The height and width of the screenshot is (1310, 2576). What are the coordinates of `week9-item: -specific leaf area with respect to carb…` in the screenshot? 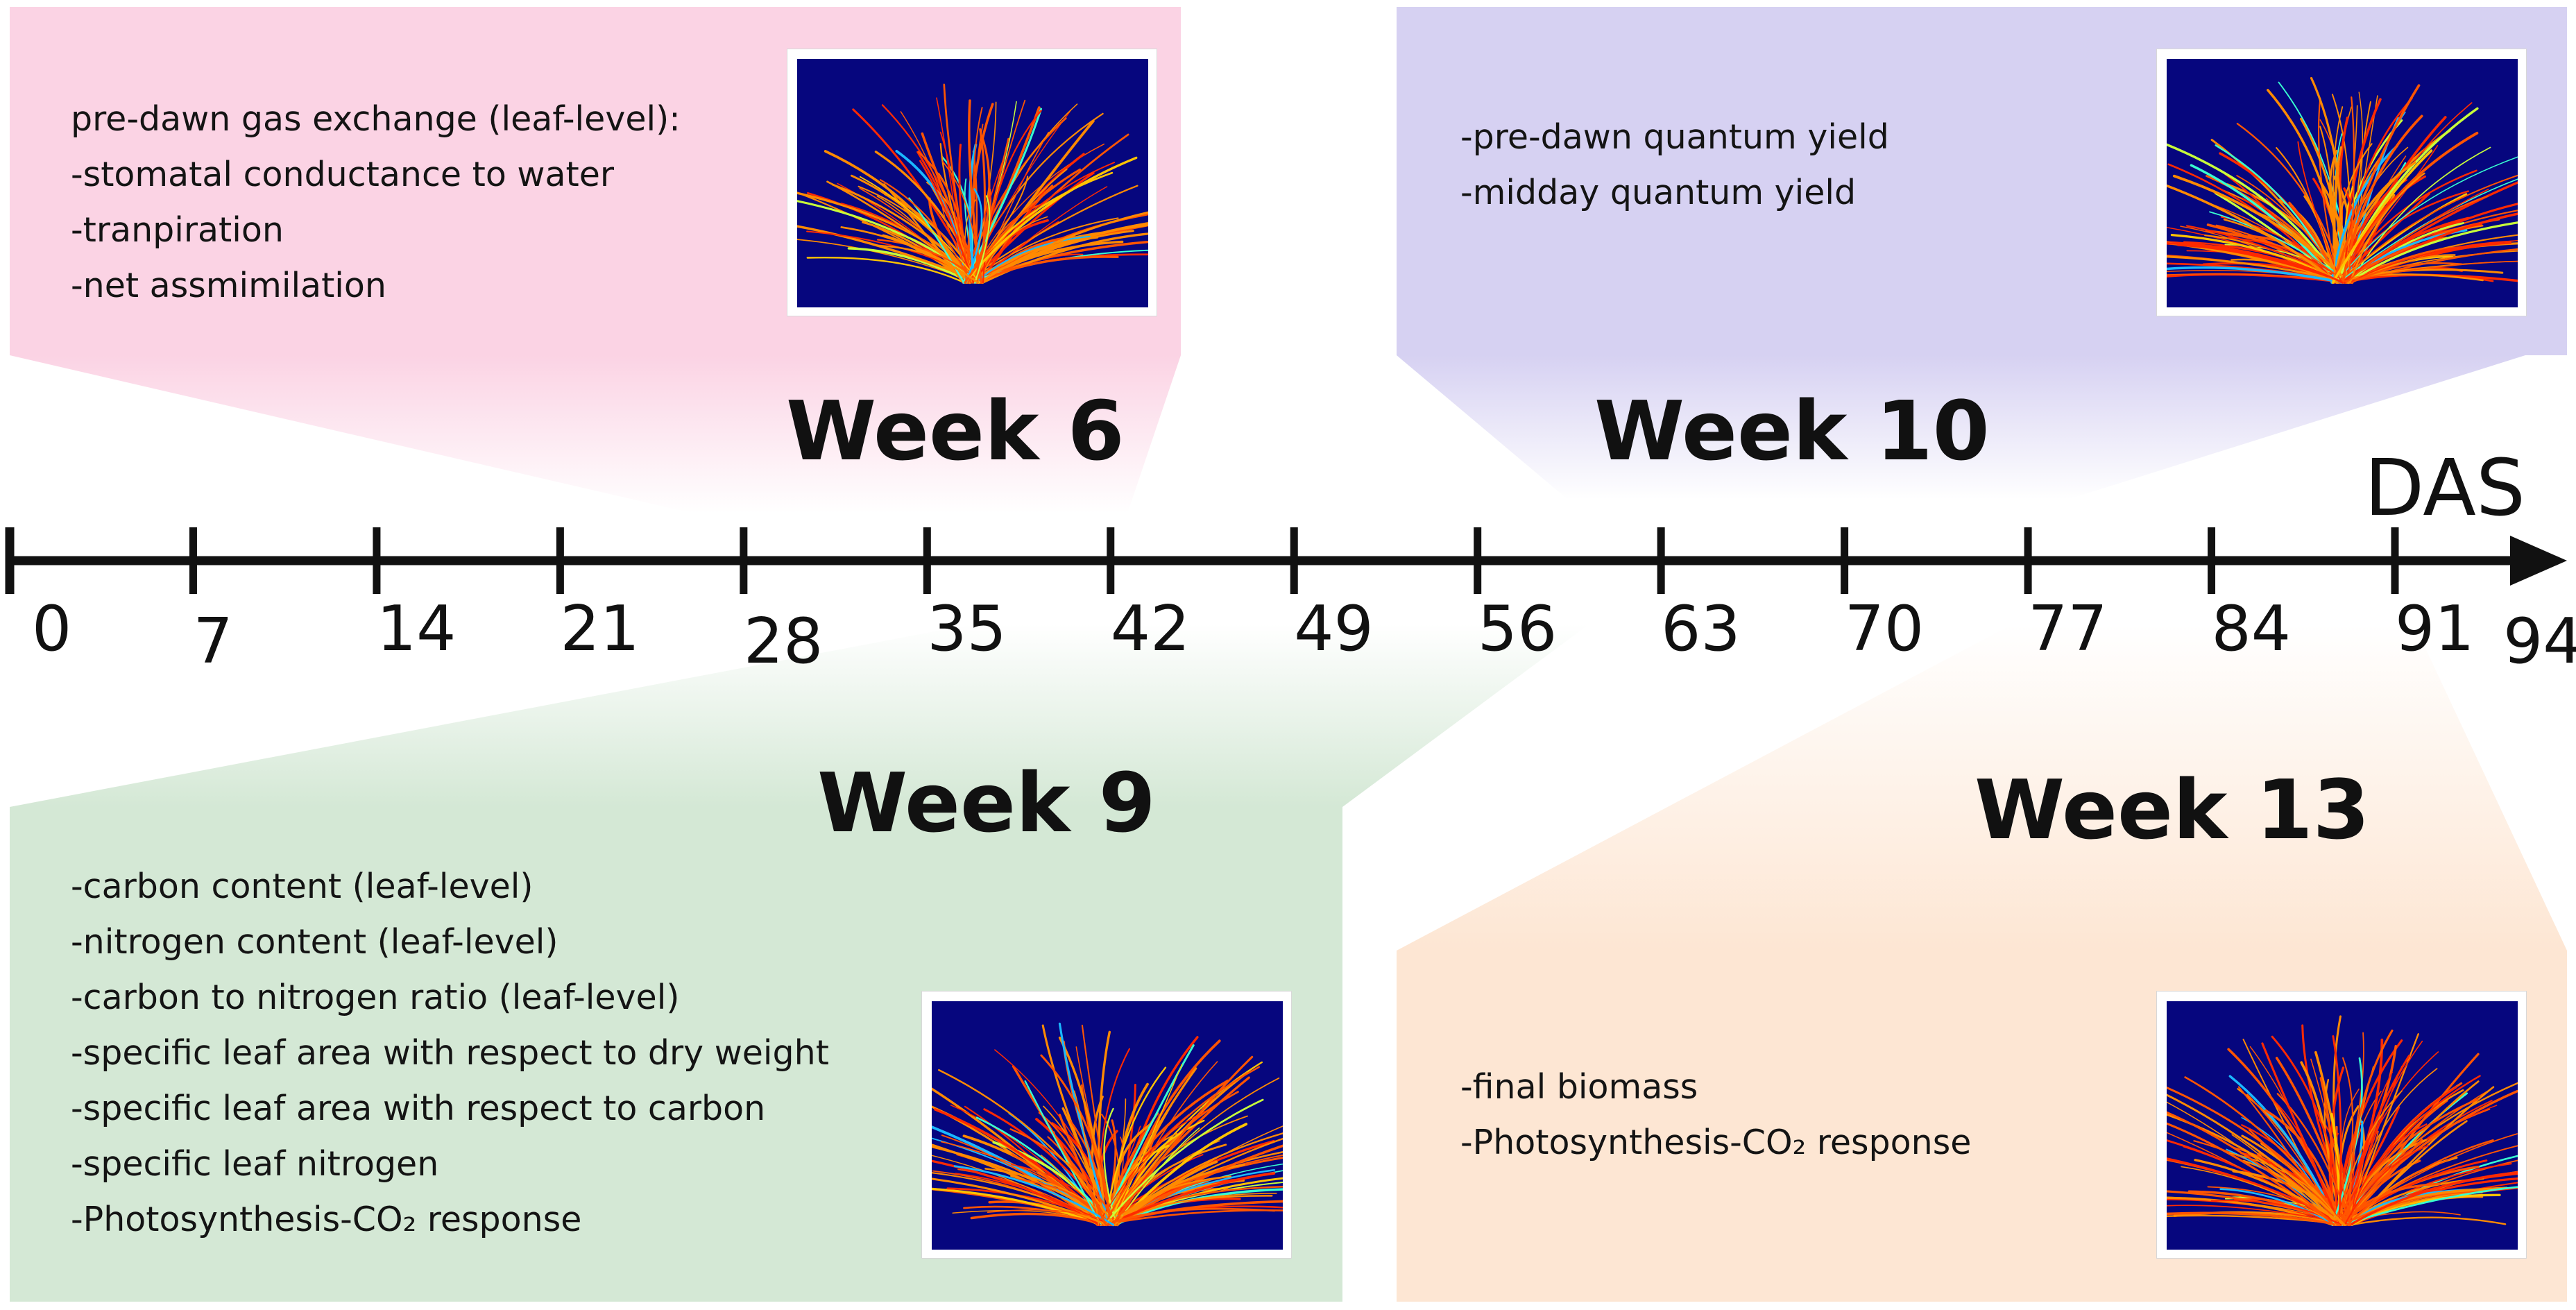 It's located at (418, 1108).